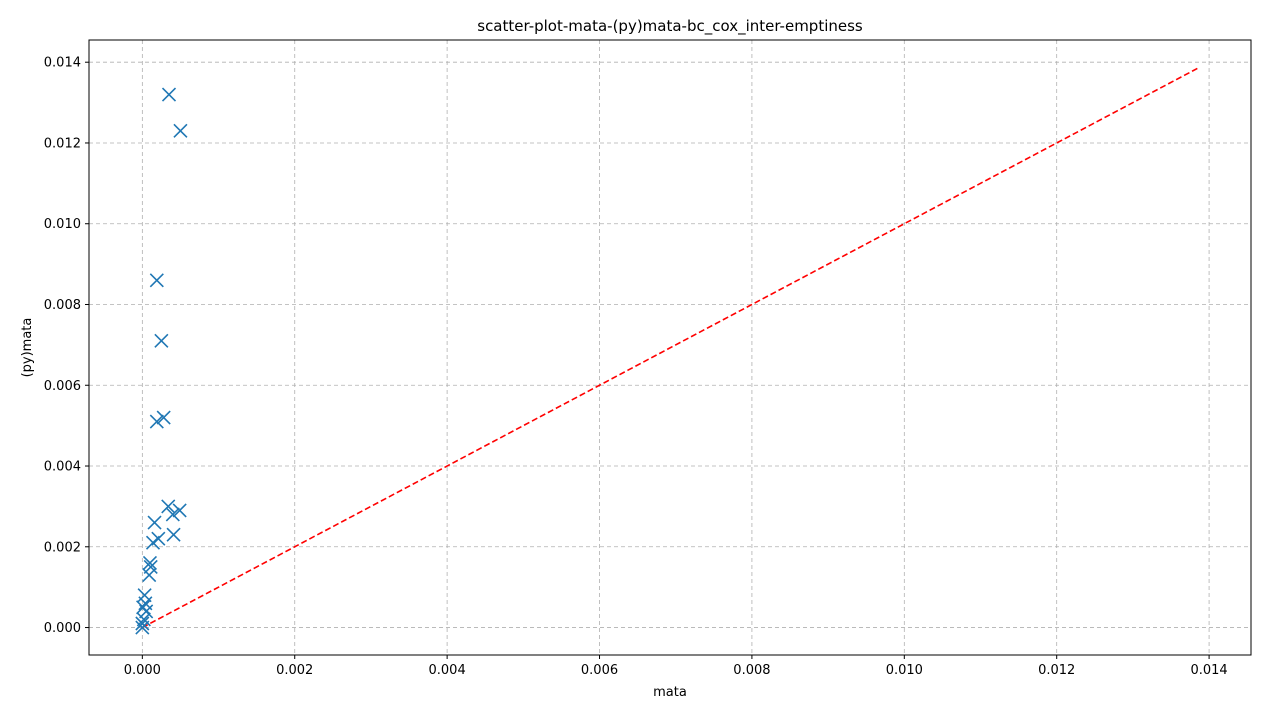  What do you see at coordinates (62, 224) in the screenshot?
I see `y-tick-label: 0.010` at bounding box center [62, 224].